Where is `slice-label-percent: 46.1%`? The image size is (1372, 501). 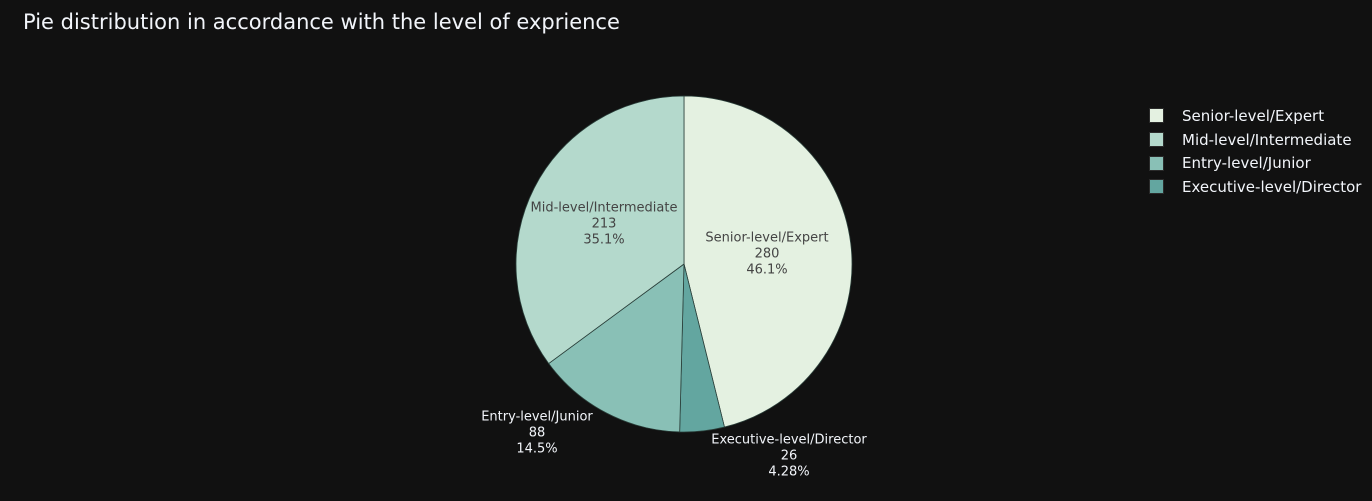 slice-label-percent: 46.1% is located at coordinates (766, 270).